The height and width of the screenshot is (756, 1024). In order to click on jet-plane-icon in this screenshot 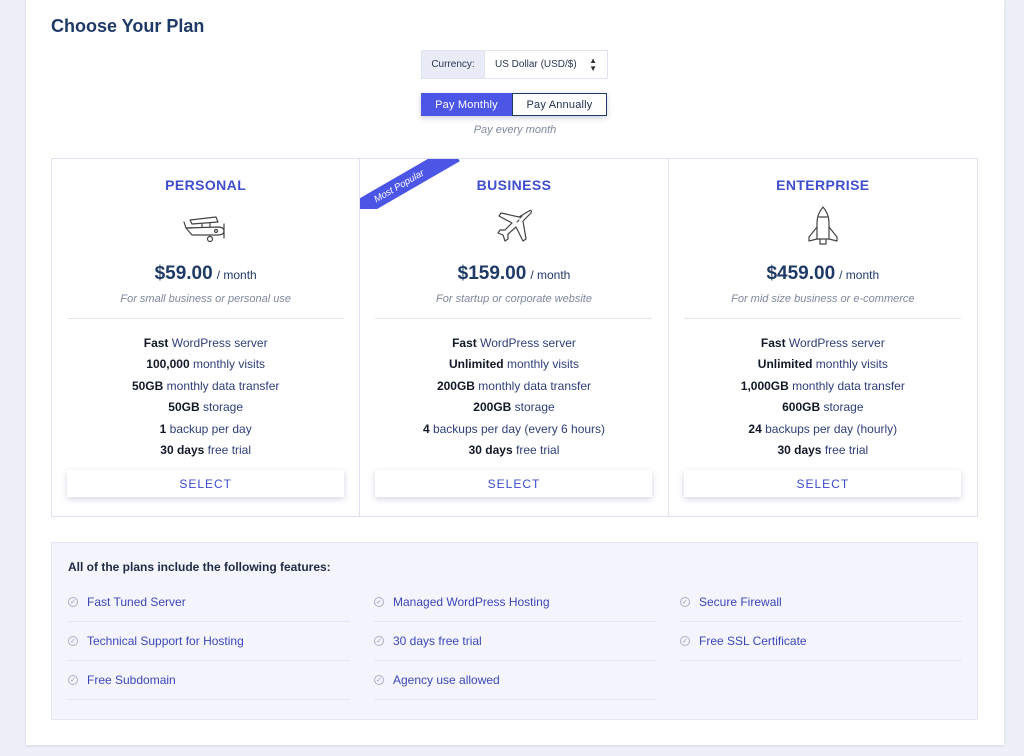, I will do `click(514, 227)`.